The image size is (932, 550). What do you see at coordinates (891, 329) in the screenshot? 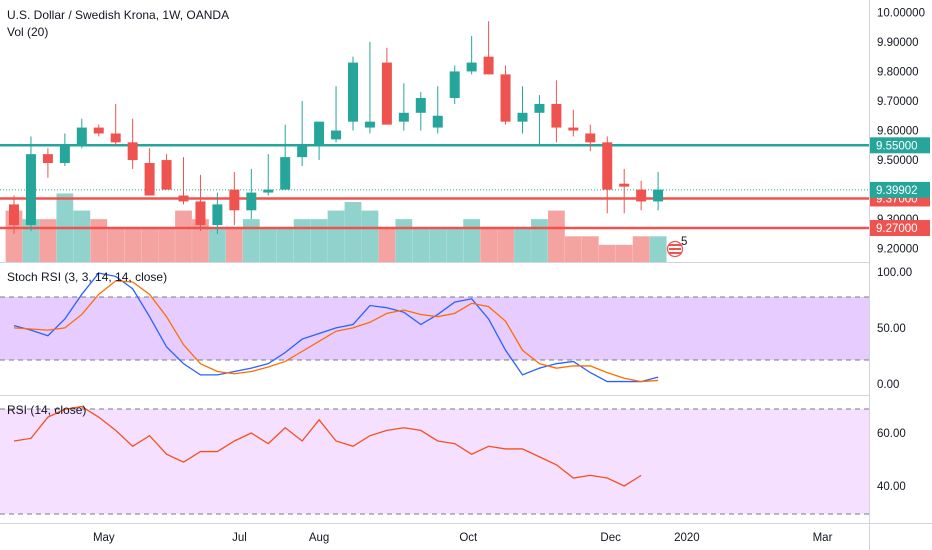
I see `stoch-tick-label: 50.00` at bounding box center [891, 329].